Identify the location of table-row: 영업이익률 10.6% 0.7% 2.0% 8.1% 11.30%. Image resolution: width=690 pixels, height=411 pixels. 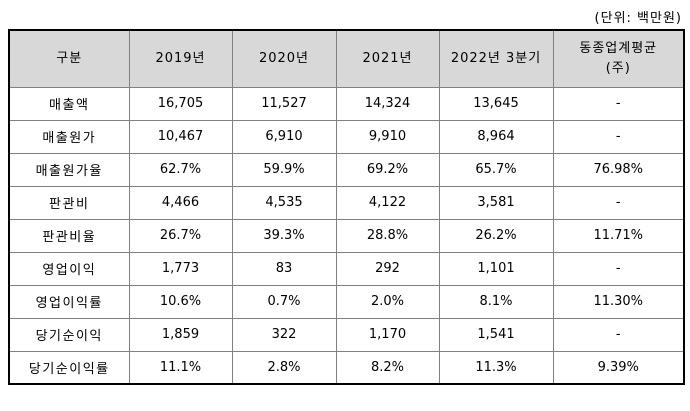
(346, 301).